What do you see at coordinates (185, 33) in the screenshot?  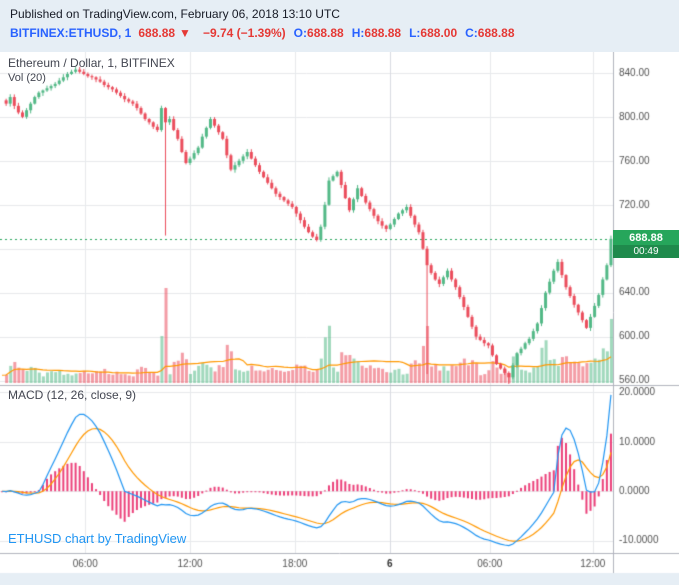 I see `change-arrow-icon: ▼` at bounding box center [185, 33].